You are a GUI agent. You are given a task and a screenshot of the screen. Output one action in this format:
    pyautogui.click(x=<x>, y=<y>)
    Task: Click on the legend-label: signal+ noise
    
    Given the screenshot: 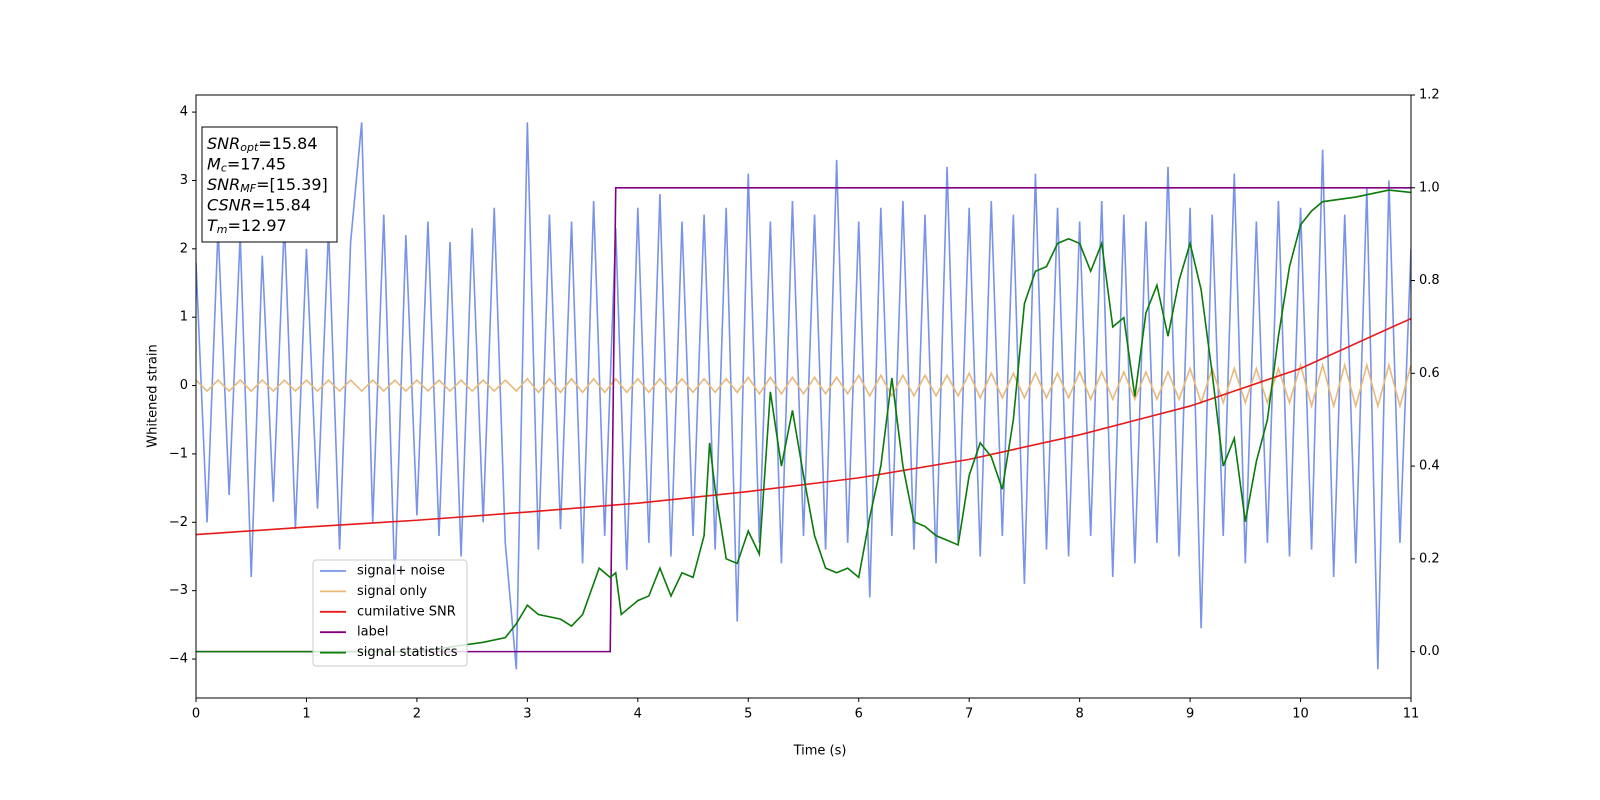 What is the action you would take?
    pyautogui.click(x=401, y=571)
    